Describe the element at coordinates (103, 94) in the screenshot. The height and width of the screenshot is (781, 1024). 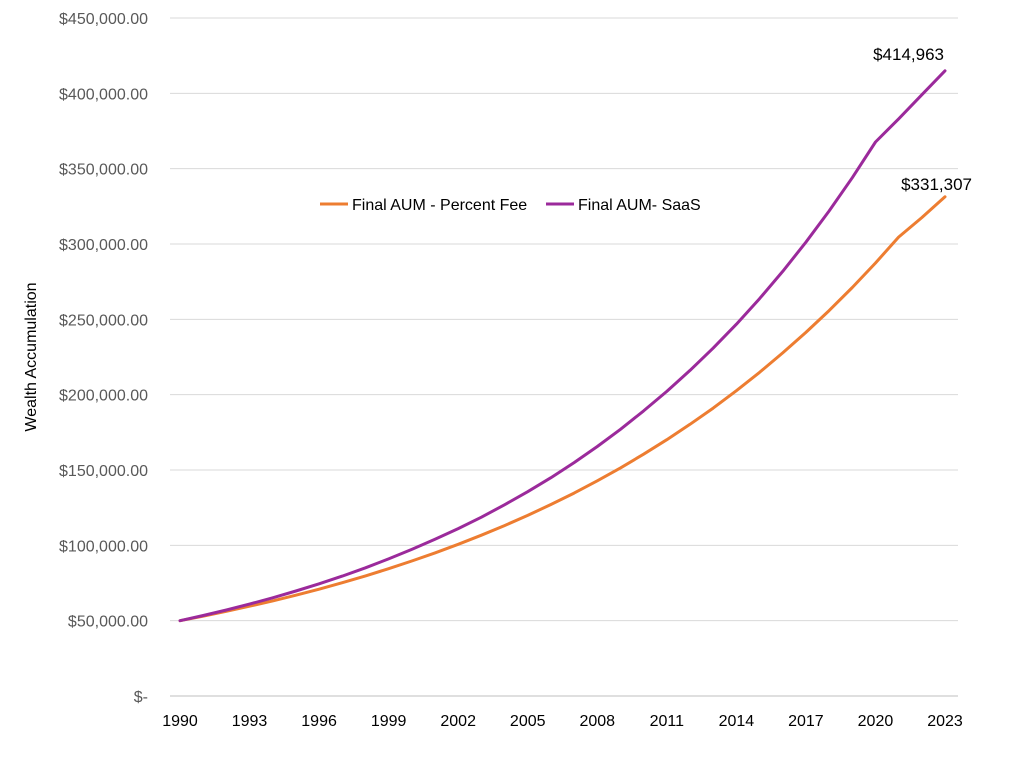
I see `y-tick-label: $400,000.00` at that location.